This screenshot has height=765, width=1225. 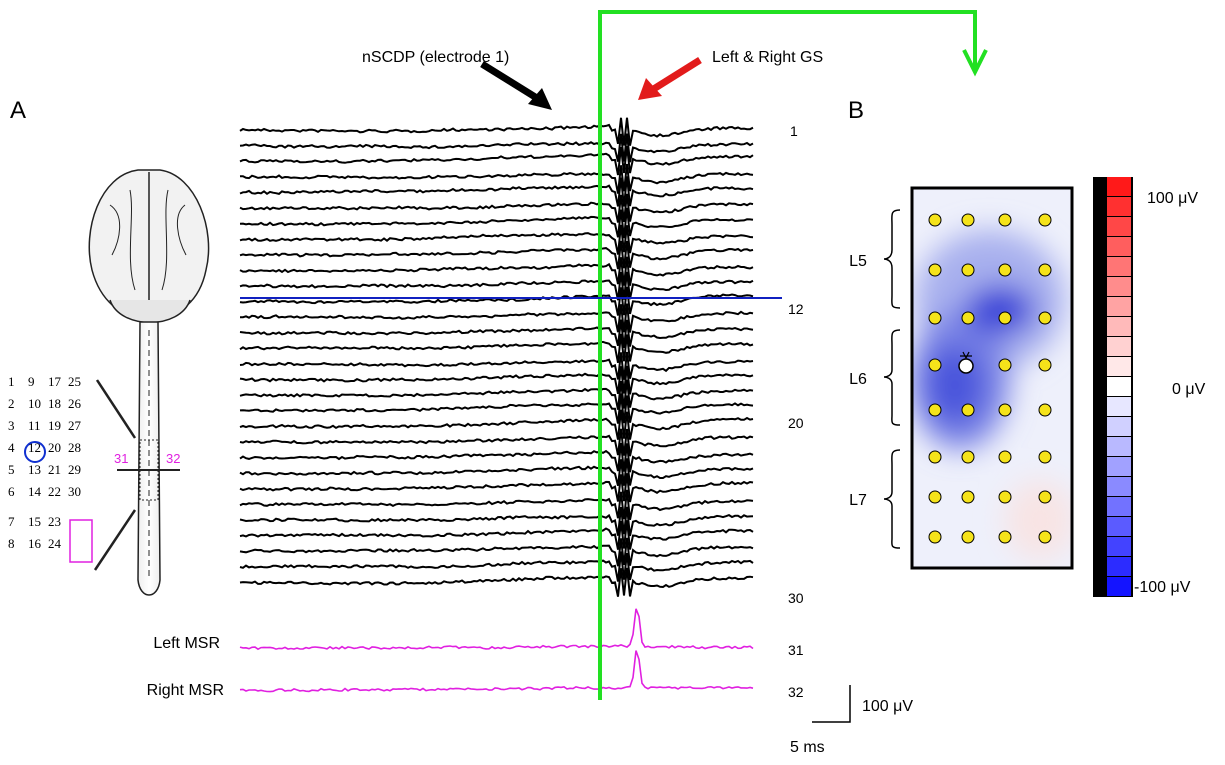 I want to click on scale-label: 100 μV, so click(x=887, y=706).